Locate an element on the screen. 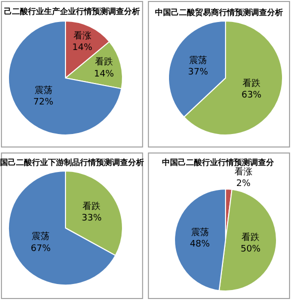  data-label: 63% is located at coordinates (251, 95).